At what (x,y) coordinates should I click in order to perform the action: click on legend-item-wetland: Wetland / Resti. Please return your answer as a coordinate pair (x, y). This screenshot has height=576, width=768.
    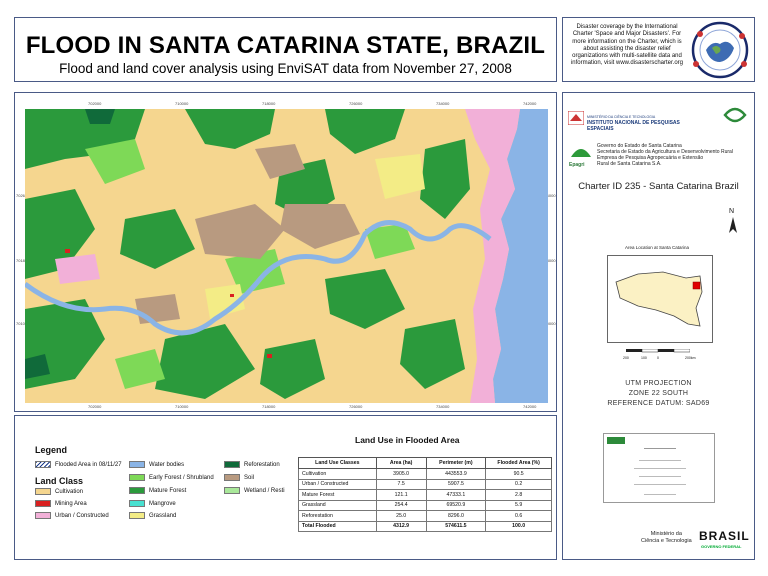
    Looking at the image, I should click on (254, 491).